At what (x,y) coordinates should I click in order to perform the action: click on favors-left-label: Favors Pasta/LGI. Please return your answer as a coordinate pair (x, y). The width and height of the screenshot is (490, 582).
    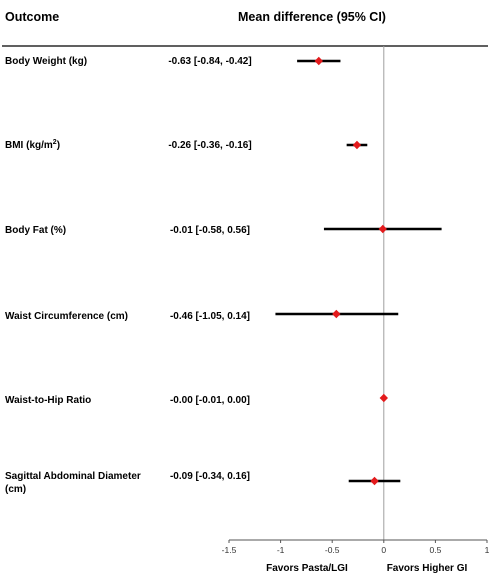
    Looking at the image, I should click on (307, 568).